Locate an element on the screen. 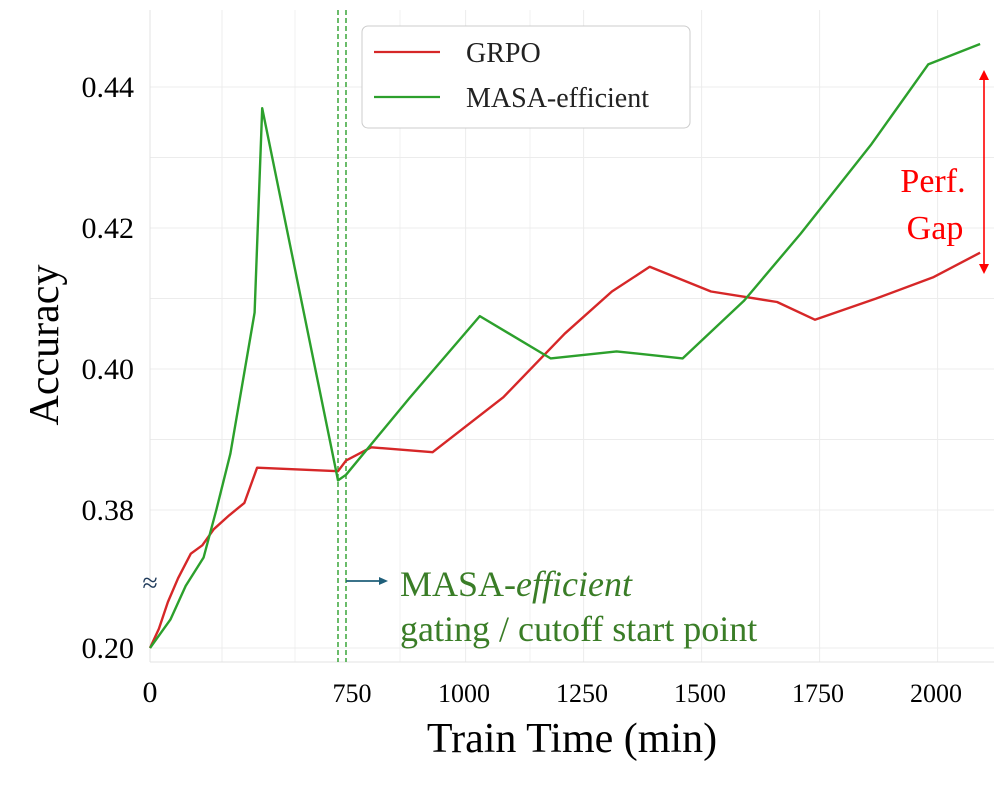  perf-gap-annotation: Perf. Gap is located at coordinates (944, 172).